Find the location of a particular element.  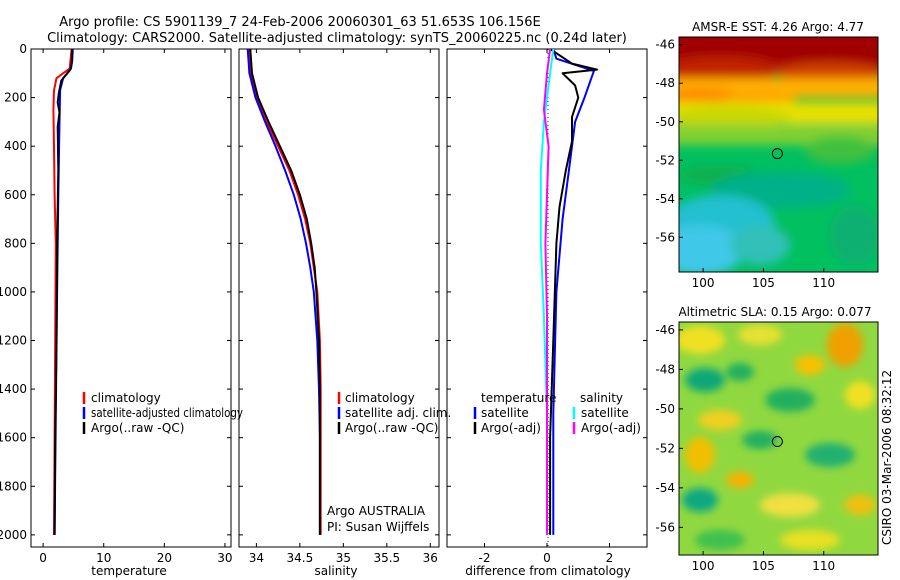

sla-map-frame is located at coordinates (778, 438).